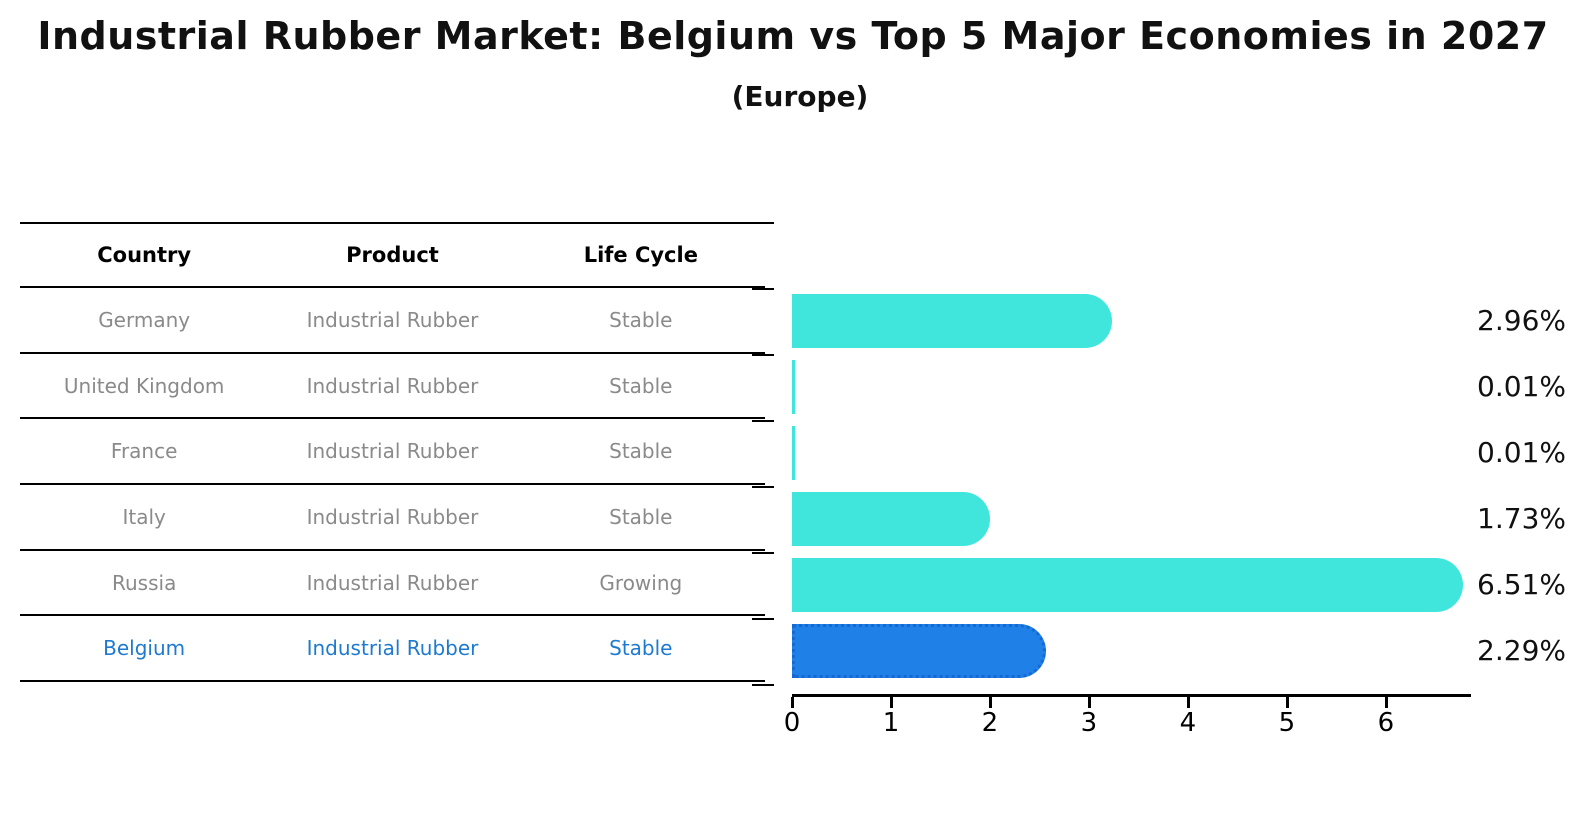 The height and width of the screenshot is (823, 1586). Describe the element at coordinates (1131, 695) in the screenshot. I see `x-axis-line` at that location.